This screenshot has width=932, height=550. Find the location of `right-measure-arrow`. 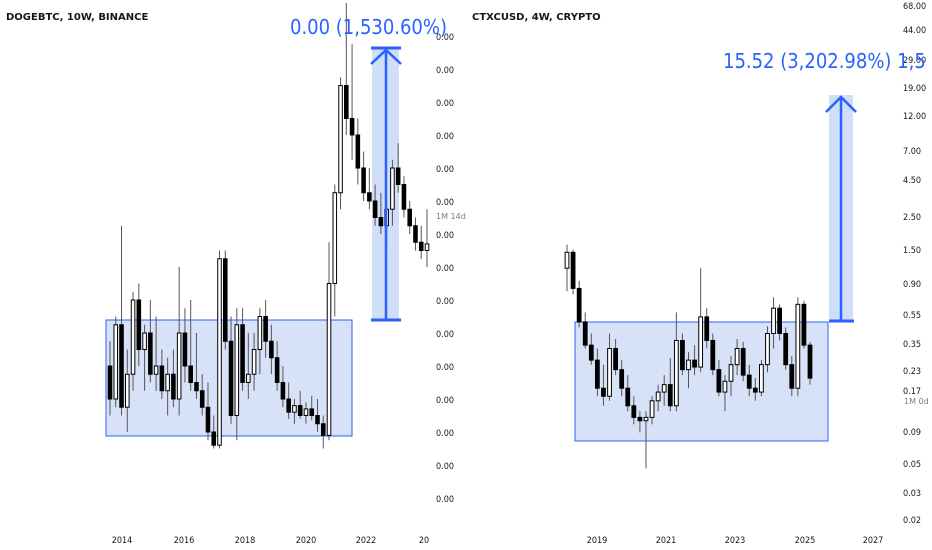

right-measure-arrow is located at coordinates (841, 209).